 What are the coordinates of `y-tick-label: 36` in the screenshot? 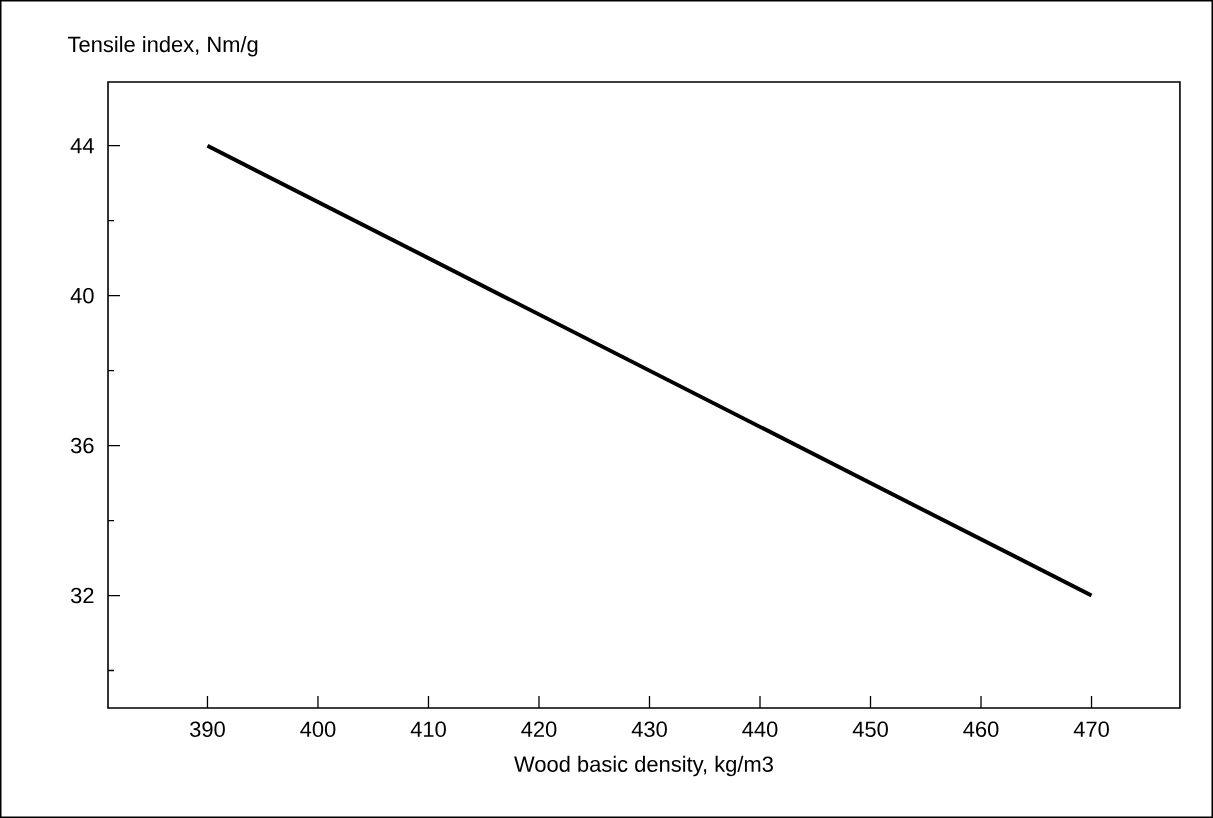 It's located at (82, 445).